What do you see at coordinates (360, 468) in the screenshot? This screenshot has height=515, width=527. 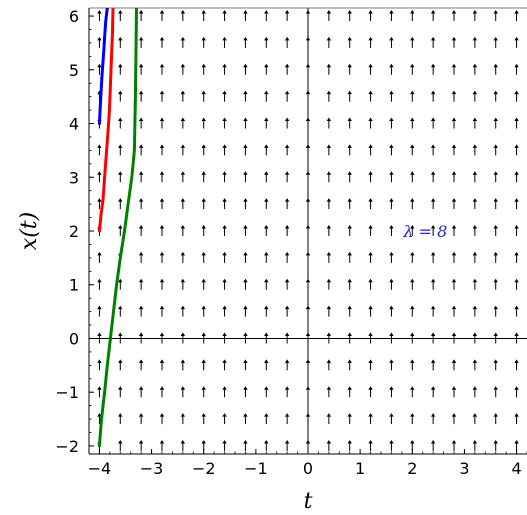 I see `x-tick-label: 1` at bounding box center [360, 468].